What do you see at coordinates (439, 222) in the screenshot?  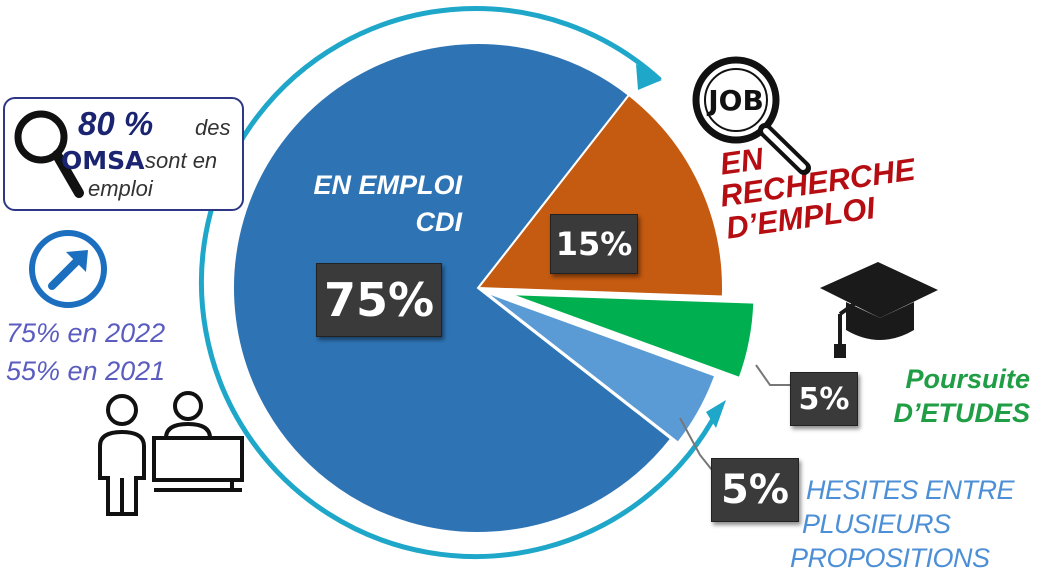 I see `slice-label-emploi-line2: CDI` at bounding box center [439, 222].